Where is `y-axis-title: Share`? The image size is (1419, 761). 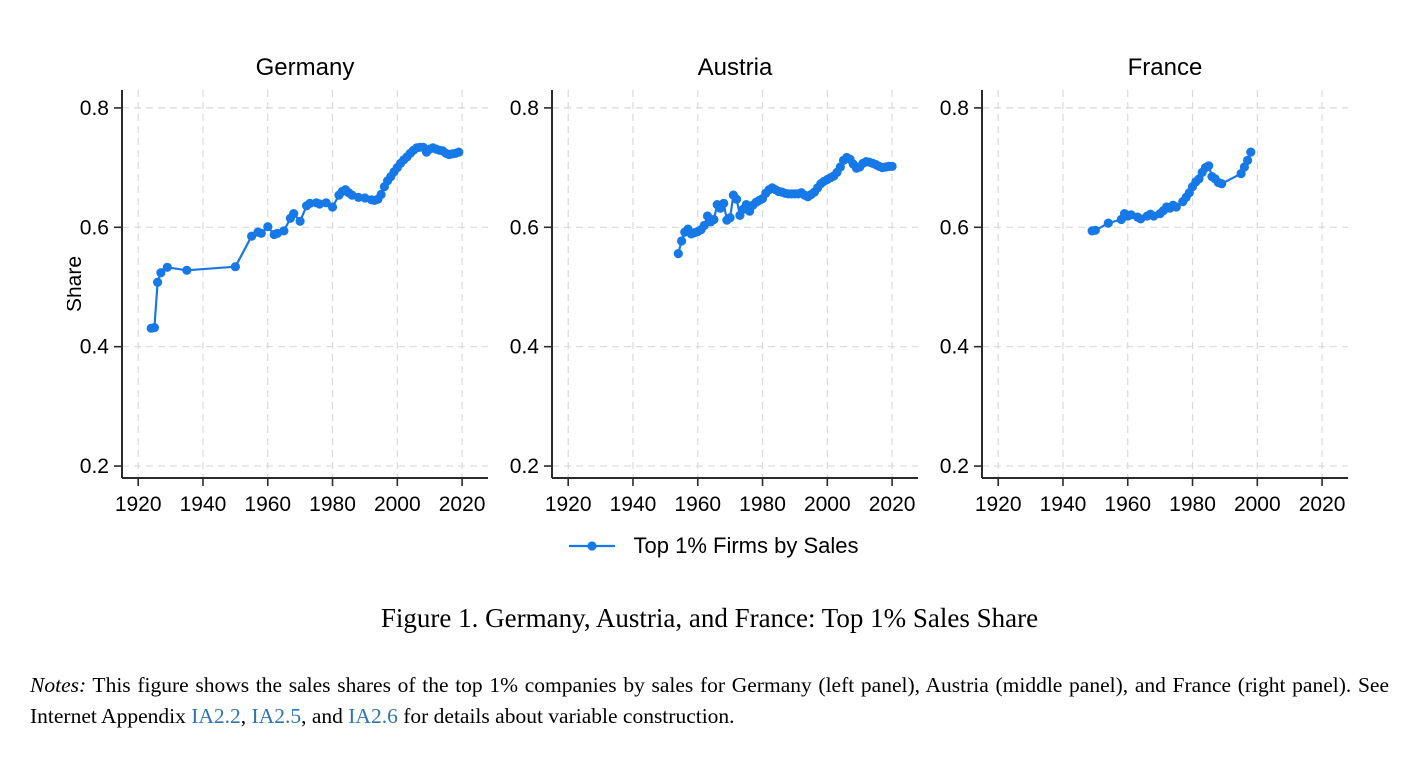
y-axis-title: Share is located at coordinates (76, 284).